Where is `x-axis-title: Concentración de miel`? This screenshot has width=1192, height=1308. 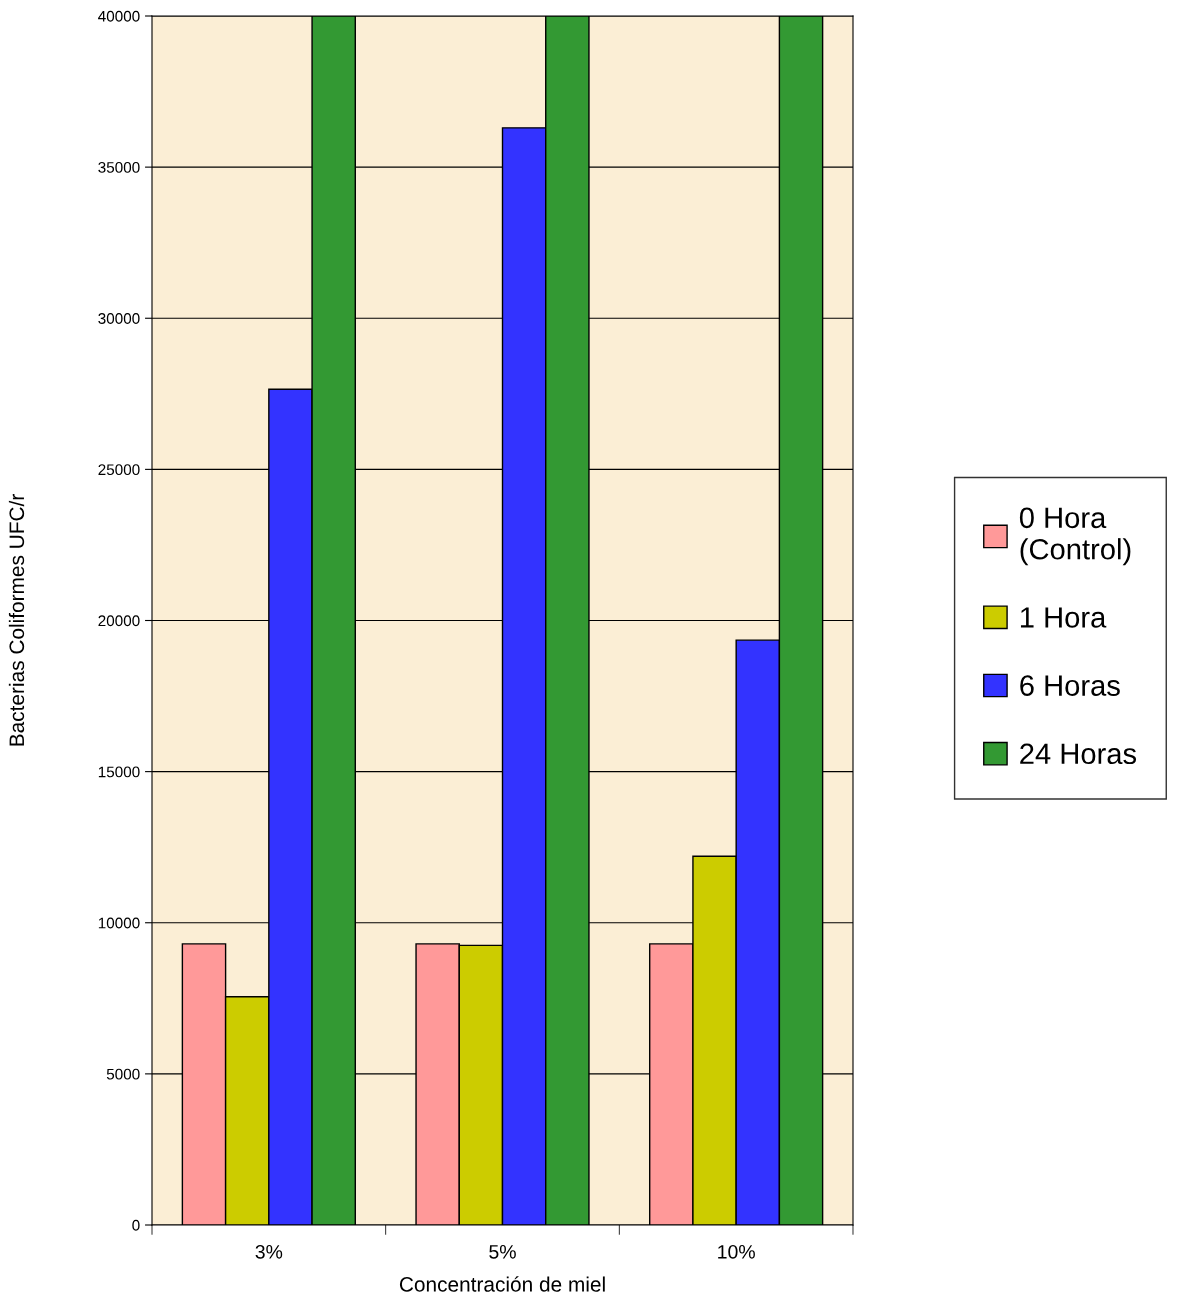 x-axis-title: Concentración de miel is located at coordinates (502, 1284).